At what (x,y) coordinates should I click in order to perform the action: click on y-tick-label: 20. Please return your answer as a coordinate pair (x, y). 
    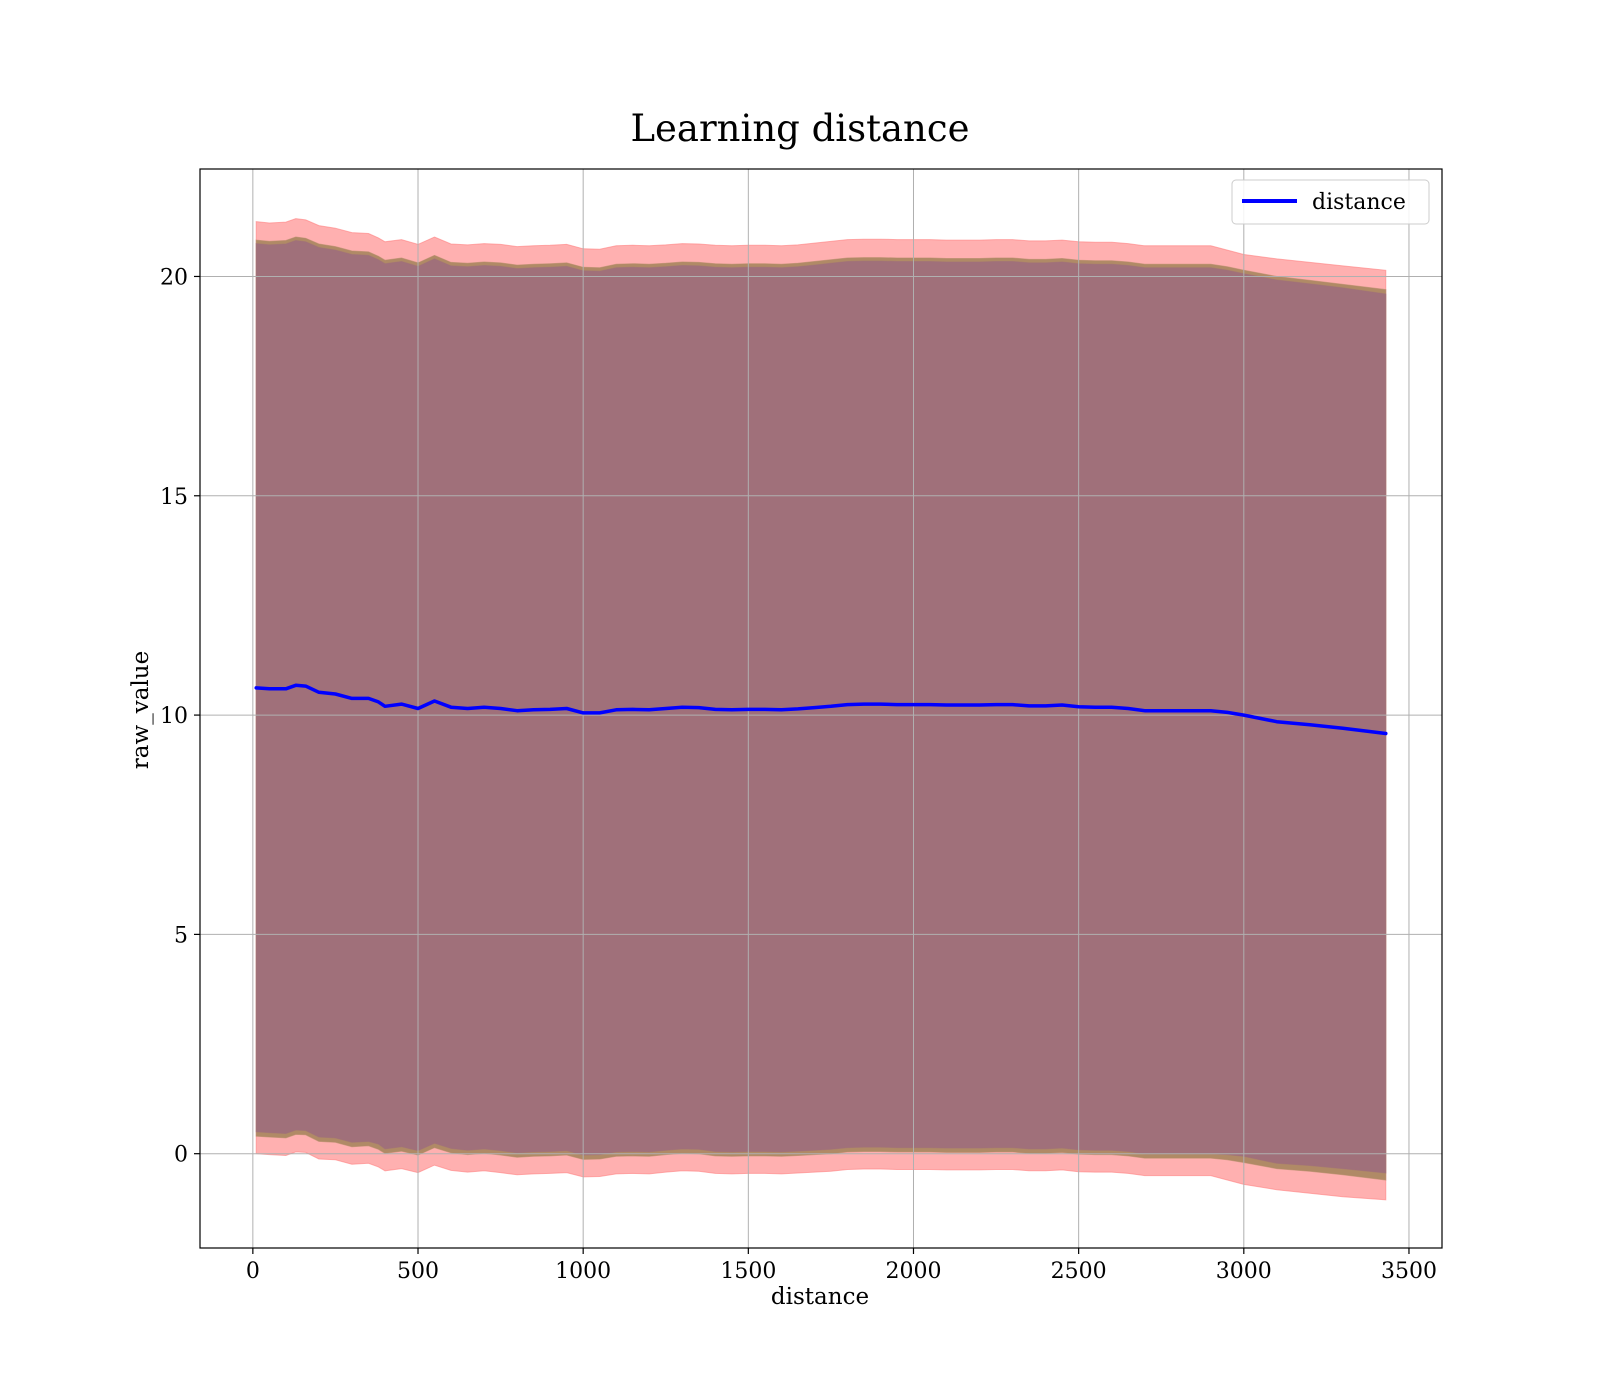
    Looking at the image, I should click on (174, 277).